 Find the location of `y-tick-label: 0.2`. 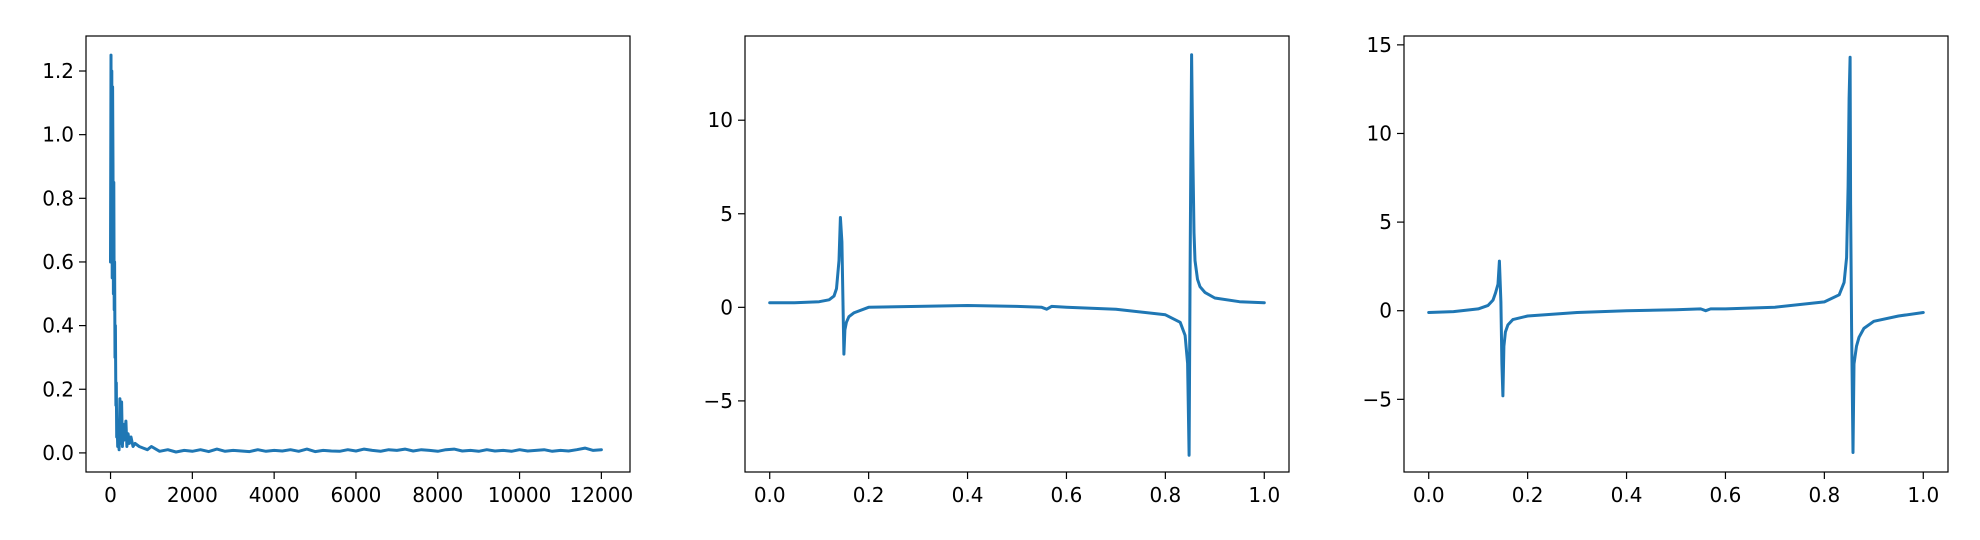

y-tick-label: 0.2 is located at coordinates (58, 389).